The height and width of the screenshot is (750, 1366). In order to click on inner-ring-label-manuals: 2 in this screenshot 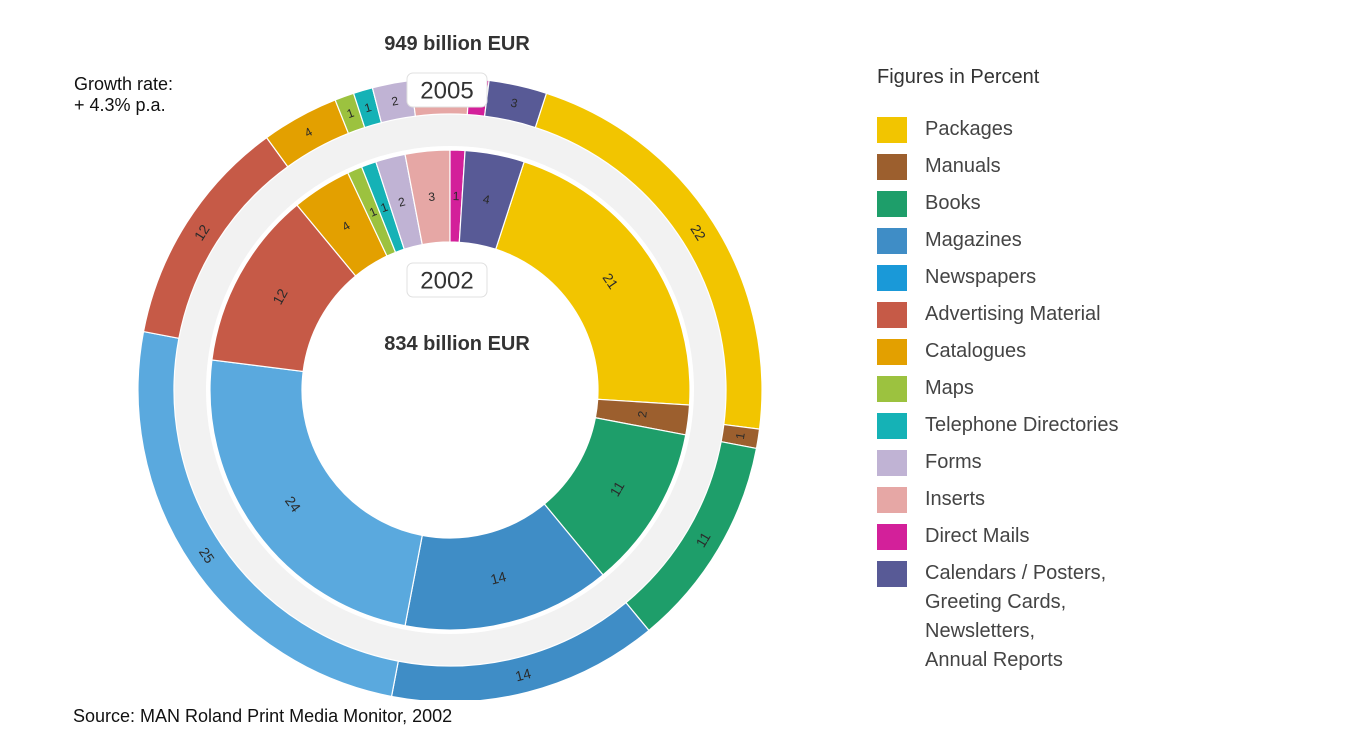, I will do `click(642, 414)`.